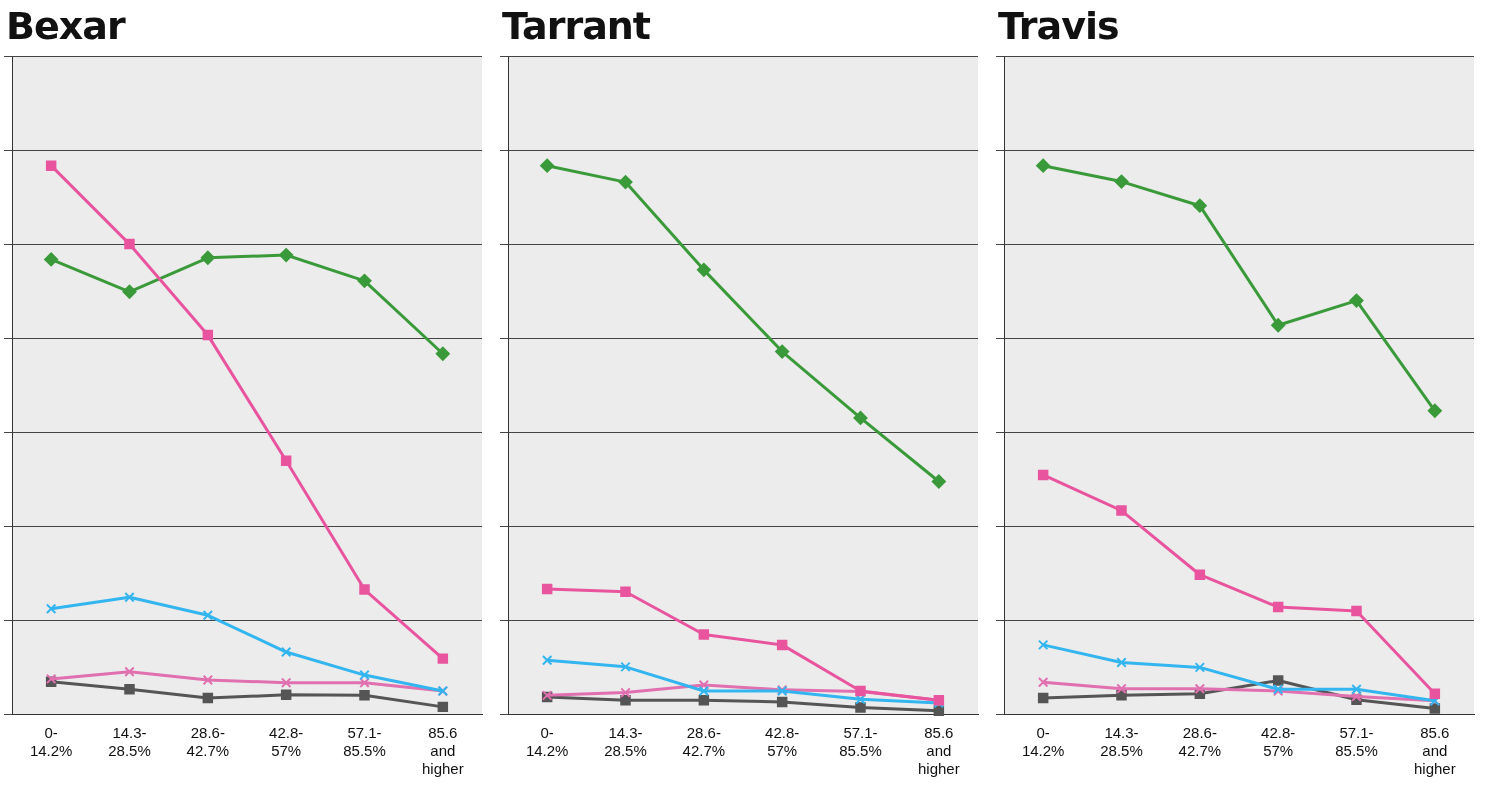 This screenshot has height=790, width=1490. Describe the element at coordinates (66, 26) in the screenshot. I see `chart-title: Bexar` at that location.